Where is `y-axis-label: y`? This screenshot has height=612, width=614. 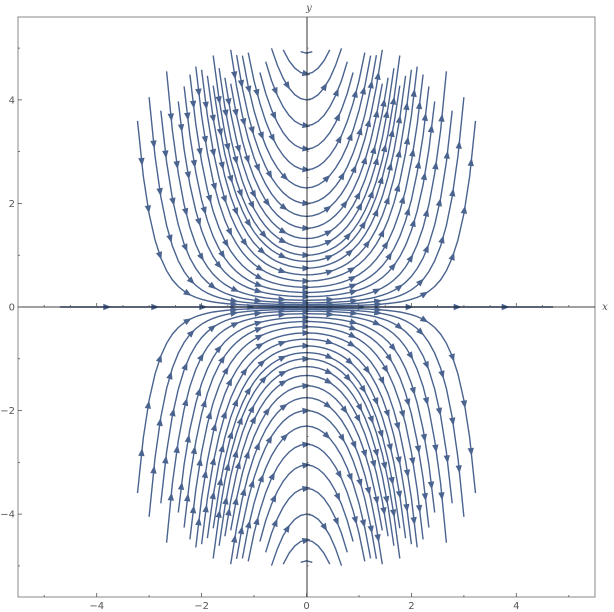 y-axis-label: y is located at coordinates (308, 8).